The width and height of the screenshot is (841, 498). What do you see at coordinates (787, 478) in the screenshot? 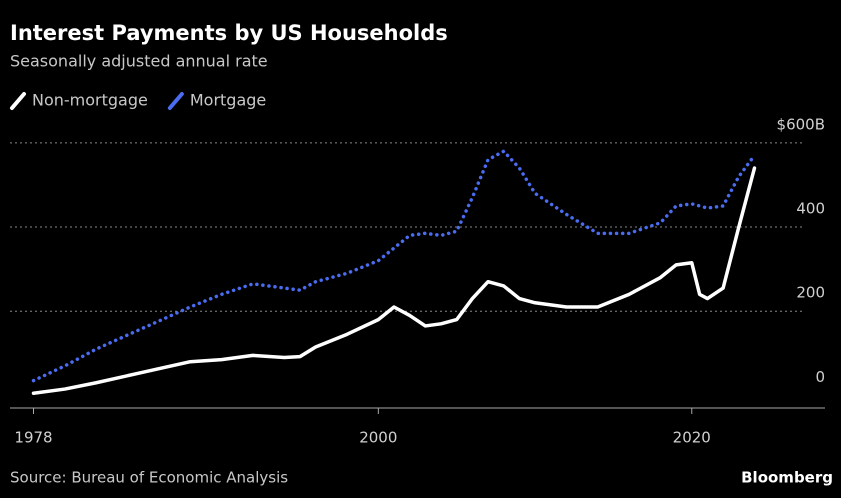
I see `brand: Bloomberg` at bounding box center [787, 478].